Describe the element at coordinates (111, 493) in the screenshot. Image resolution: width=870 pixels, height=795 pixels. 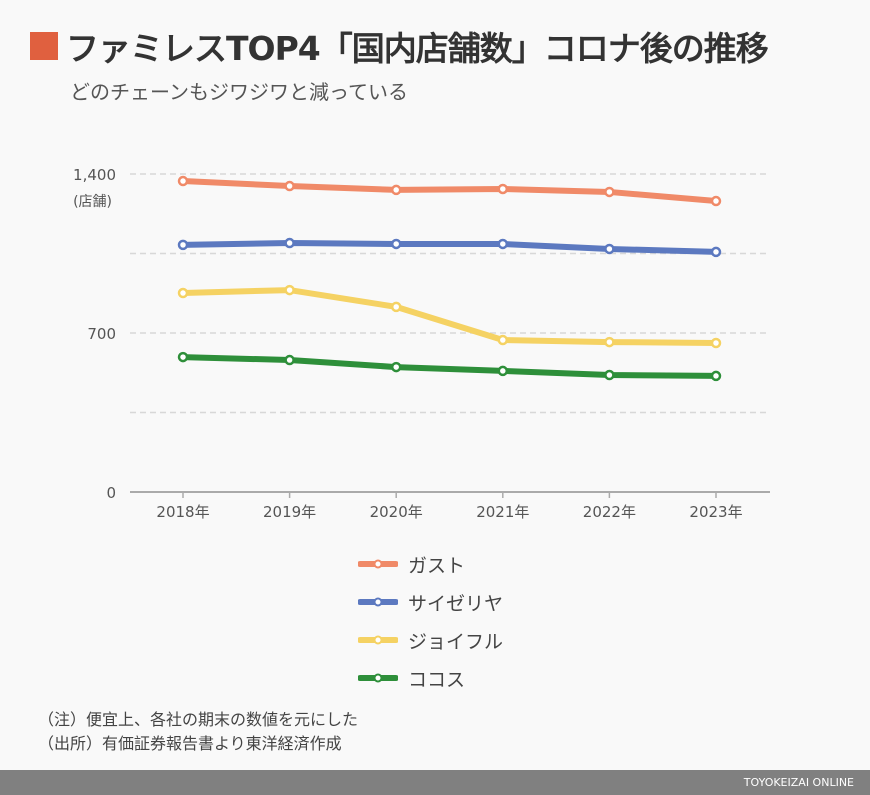
I see `y-tick-label: 0` at that location.